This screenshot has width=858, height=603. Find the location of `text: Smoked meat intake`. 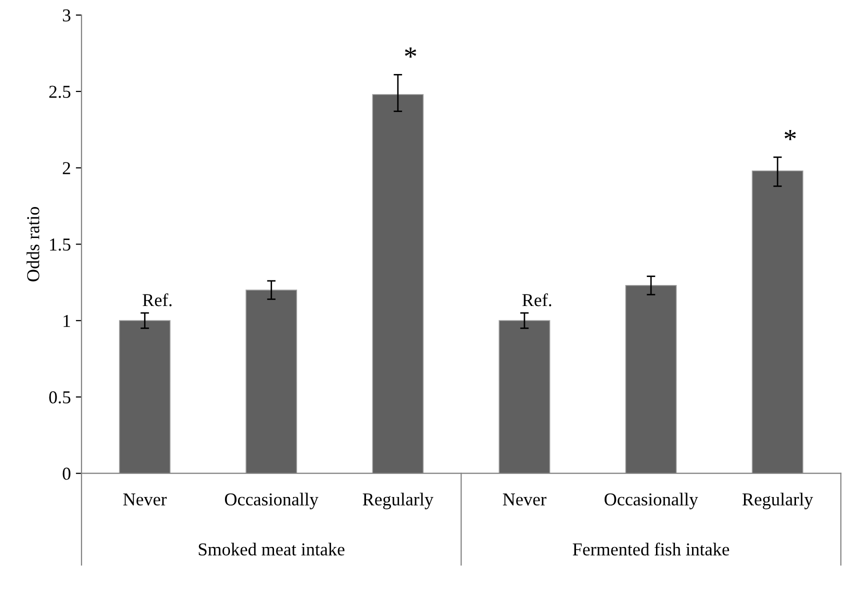

text: Smoked meat intake is located at coordinates (271, 549).